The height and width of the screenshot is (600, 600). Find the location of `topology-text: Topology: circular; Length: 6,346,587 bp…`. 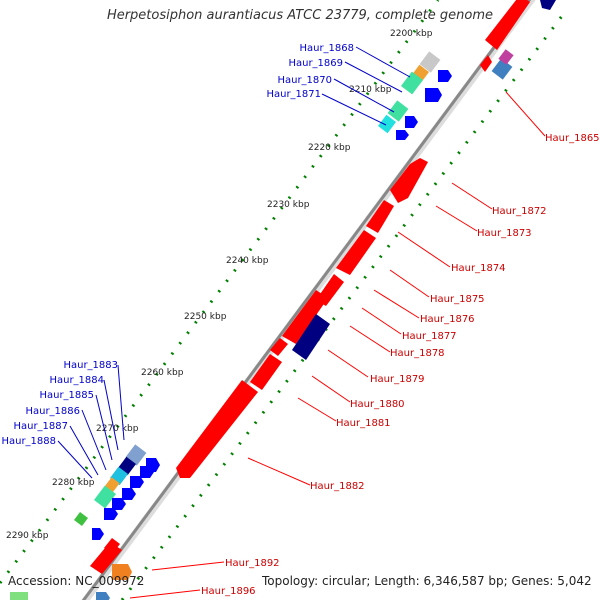

topology-text: Topology: circular; Length: 6,346,587 bp… is located at coordinates (427, 581).